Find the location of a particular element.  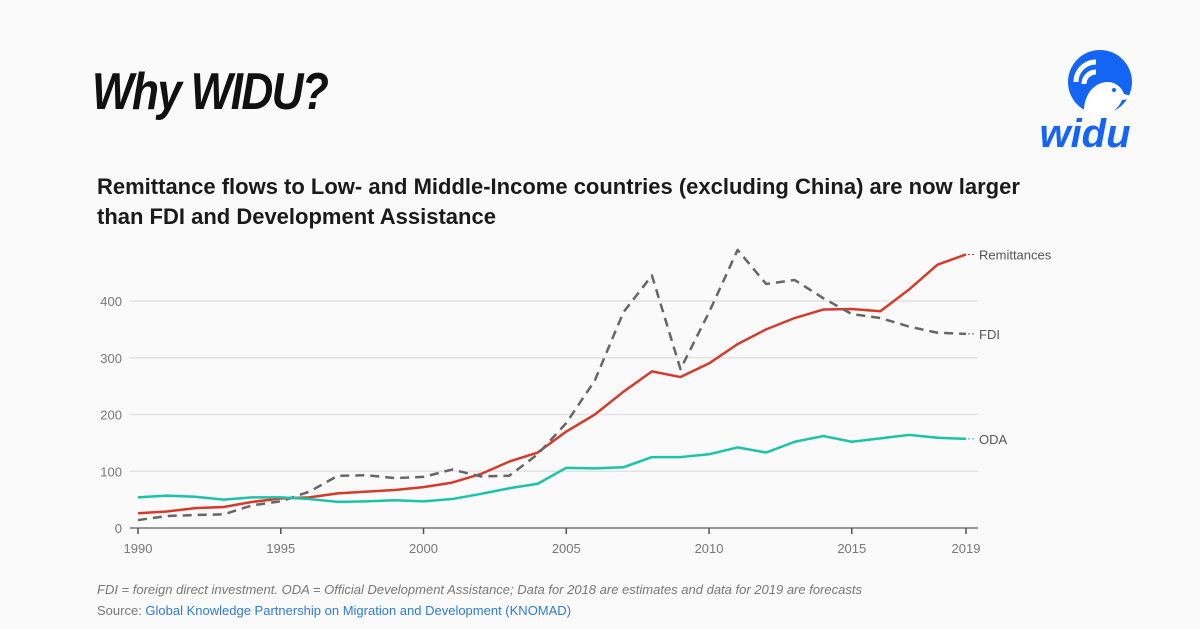

x-tick-label: 2015 is located at coordinates (851, 548).